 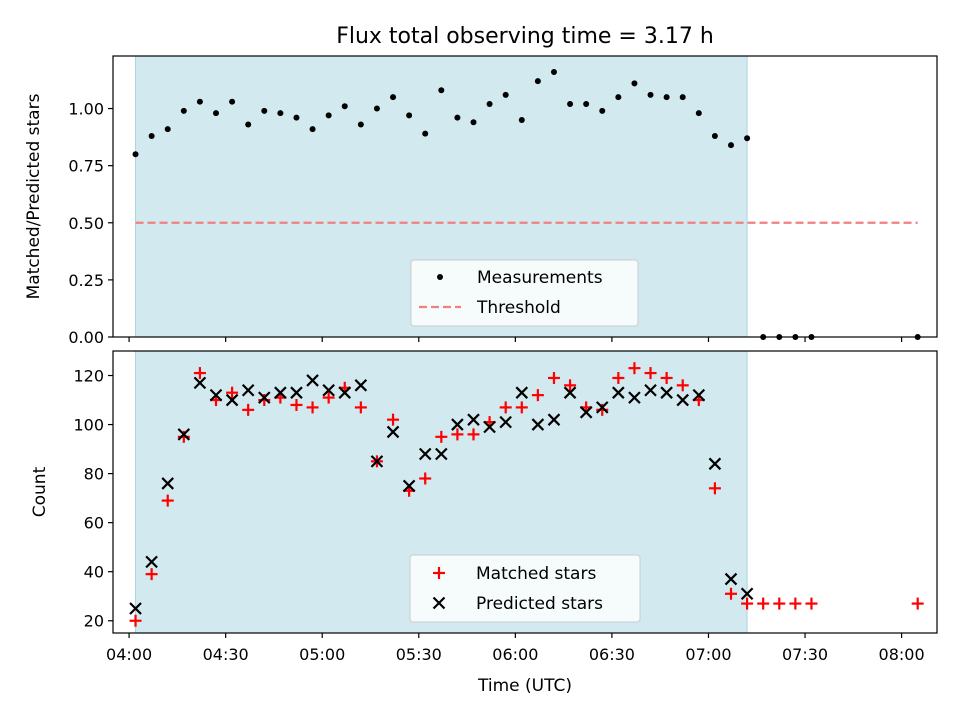 What do you see at coordinates (525, 36) in the screenshot?
I see `chart-title: Flux total observing time = 3.17 h` at bounding box center [525, 36].